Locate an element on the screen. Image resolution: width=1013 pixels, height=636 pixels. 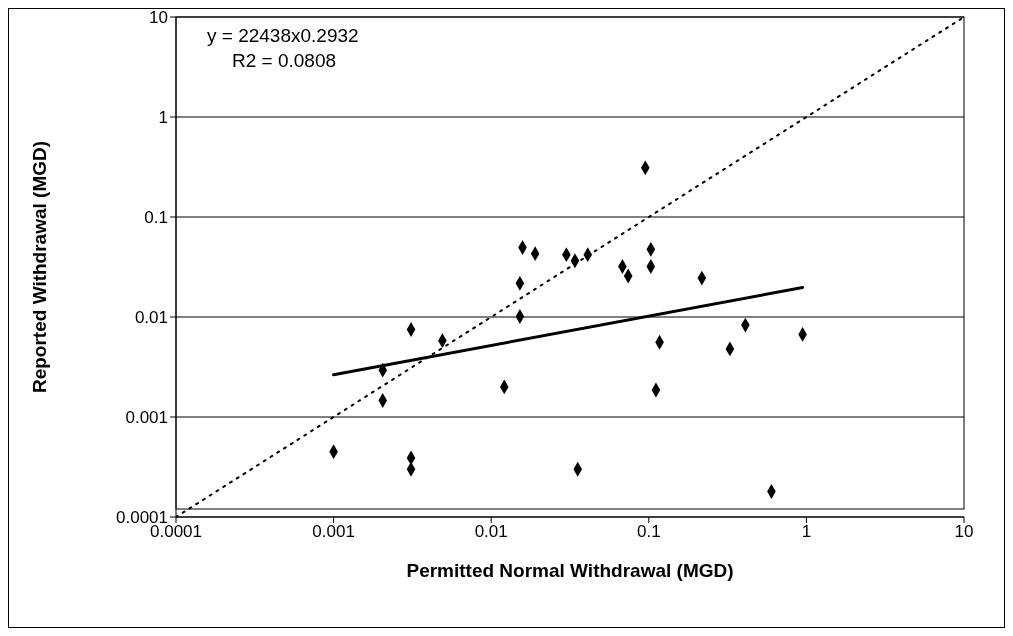
x-axis-title: Permitted Normal Withdrawal (MGD) is located at coordinates (570, 570).